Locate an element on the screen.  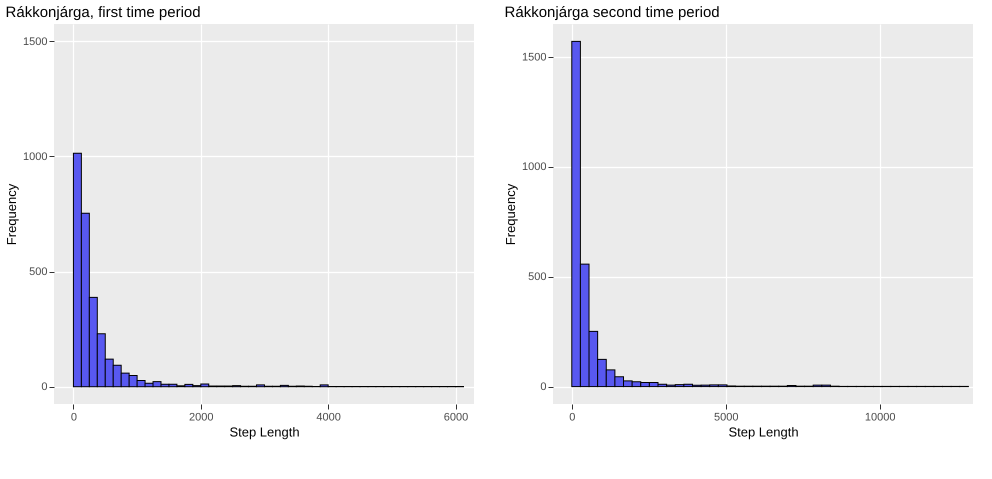
x-tick-label: 5000 is located at coordinates (726, 418).